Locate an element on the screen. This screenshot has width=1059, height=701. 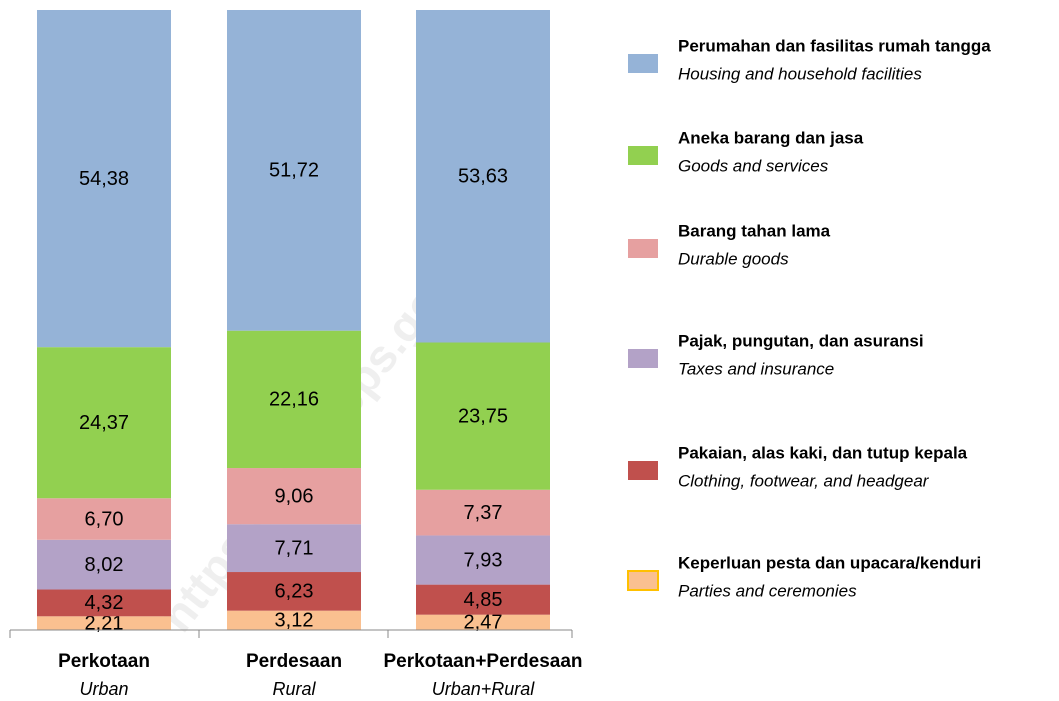
x-tick-label: Perkotaan+Perdesaan is located at coordinates (482, 661).